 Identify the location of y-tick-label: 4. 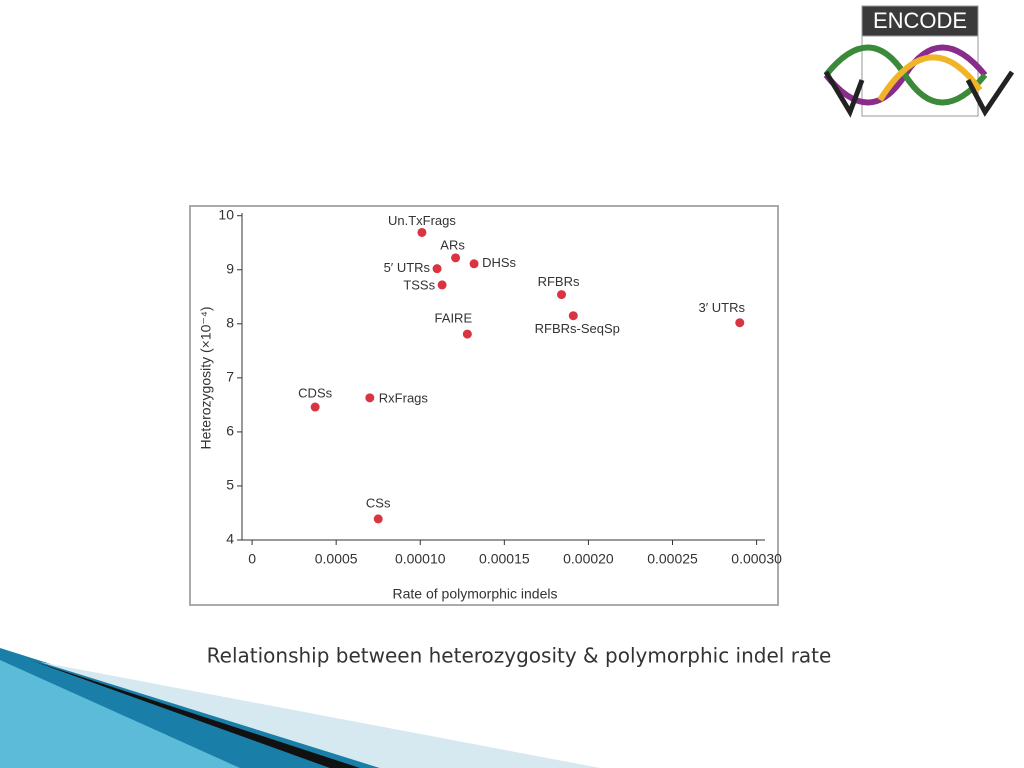
(230, 539).